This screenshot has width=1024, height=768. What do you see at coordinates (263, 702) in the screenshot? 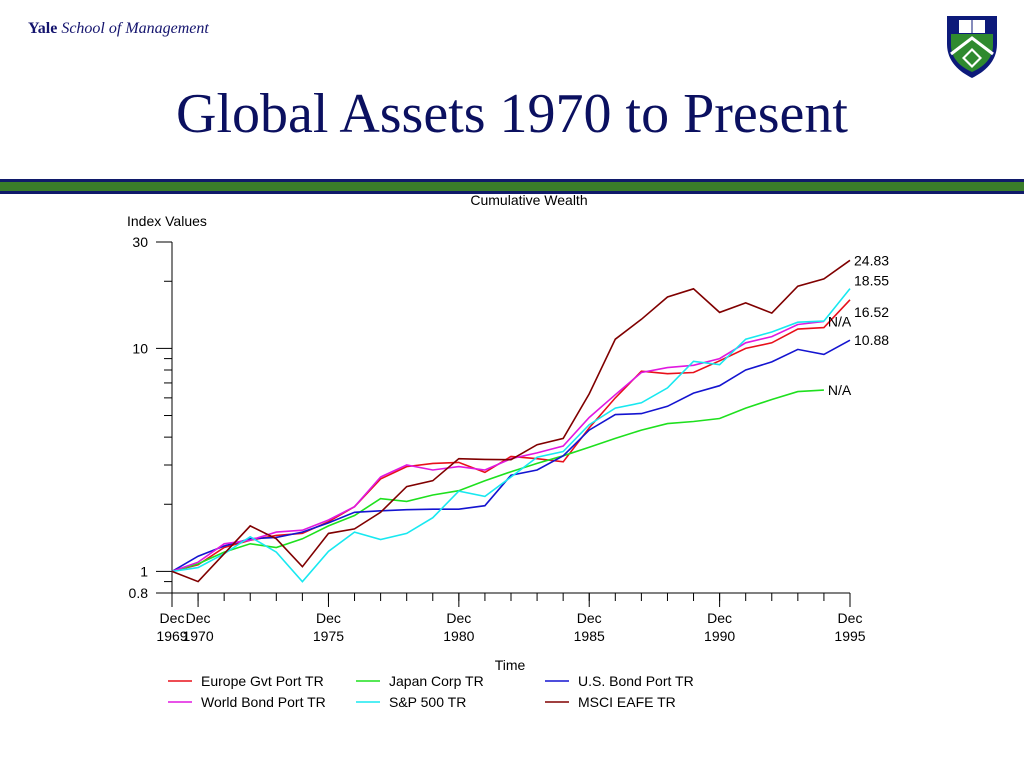
I see `legend-label: World Bond Port TR` at bounding box center [263, 702].